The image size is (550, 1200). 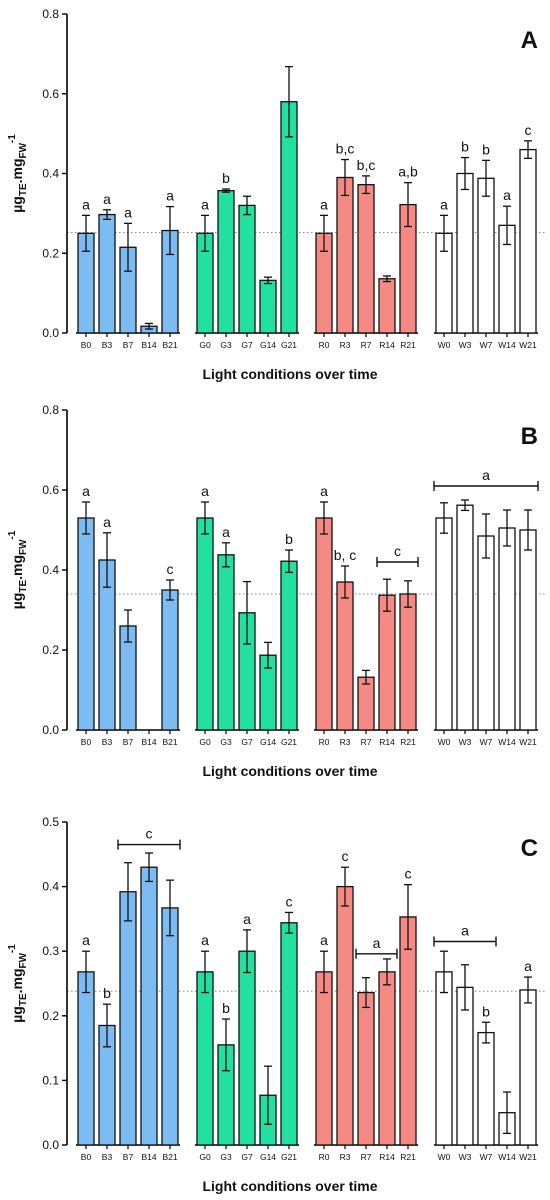 I want to click on y-tick-label: 0.6, so click(x=50, y=94).